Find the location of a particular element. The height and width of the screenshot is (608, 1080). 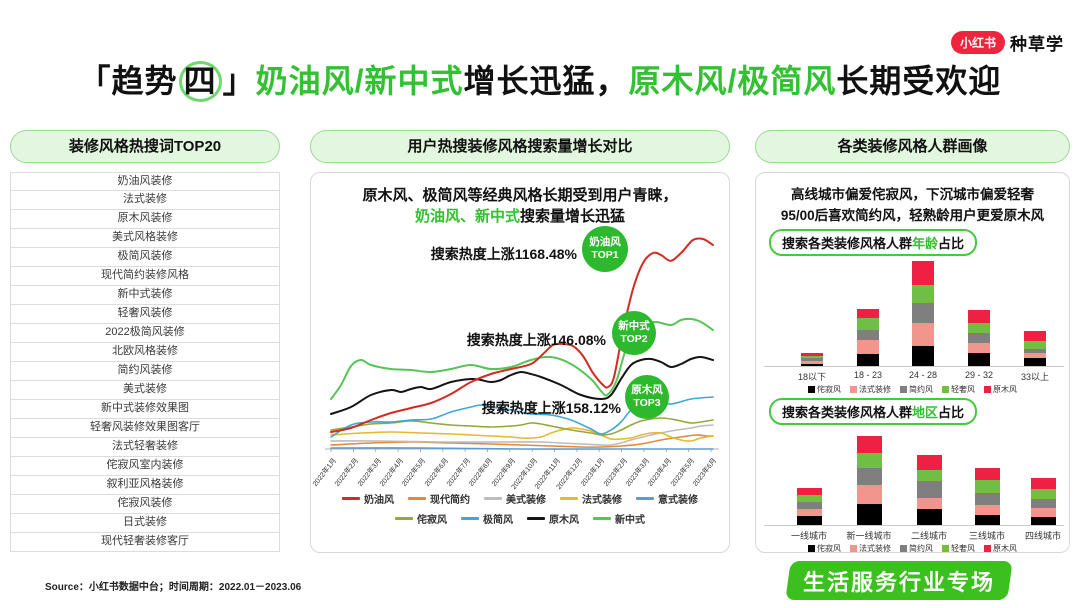

legend-item-极简风: 极简风 is located at coordinates (487, 518).